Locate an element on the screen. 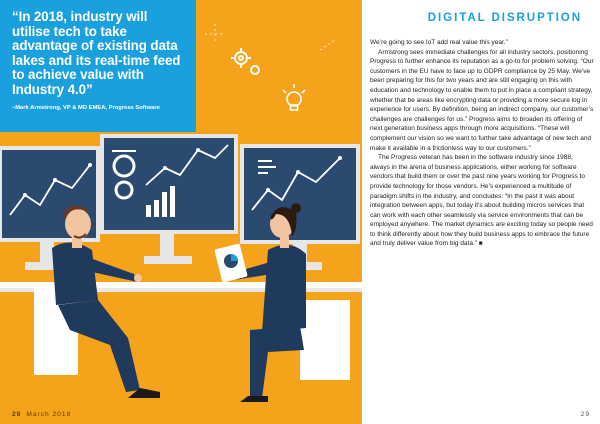 This screenshot has width=600, height=424. right-page-number: 29 is located at coordinates (585, 414).